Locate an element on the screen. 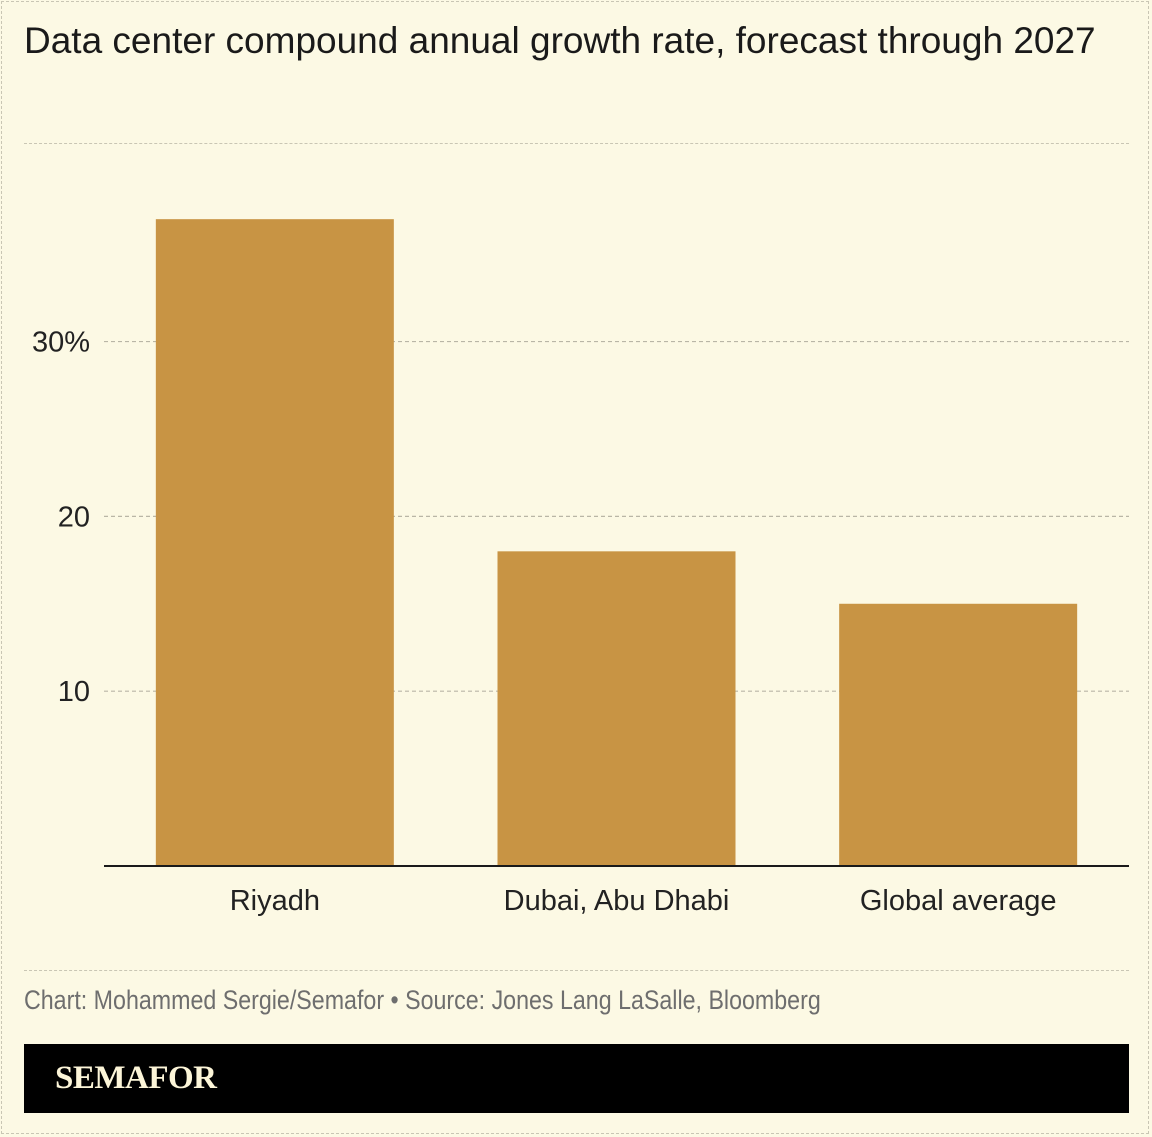 Image resolution: width=1152 pixels, height=1137 pixels. y-tick-label: 20 is located at coordinates (74, 517).